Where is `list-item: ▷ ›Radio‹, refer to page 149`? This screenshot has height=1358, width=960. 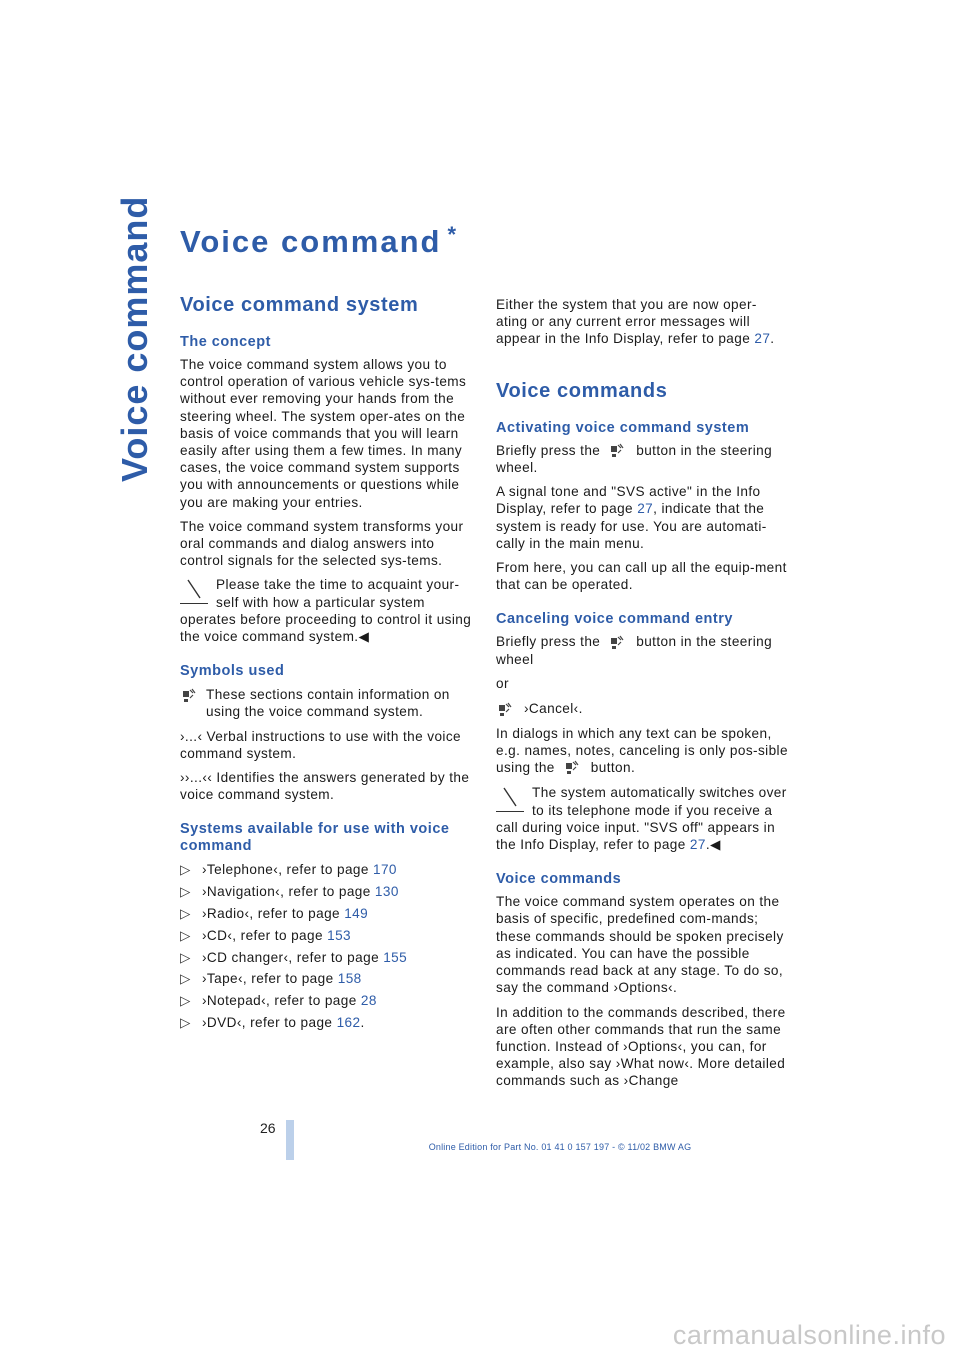 list-item: ▷ ›Radio‹, refer to page 149 is located at coordinates (326, 913).